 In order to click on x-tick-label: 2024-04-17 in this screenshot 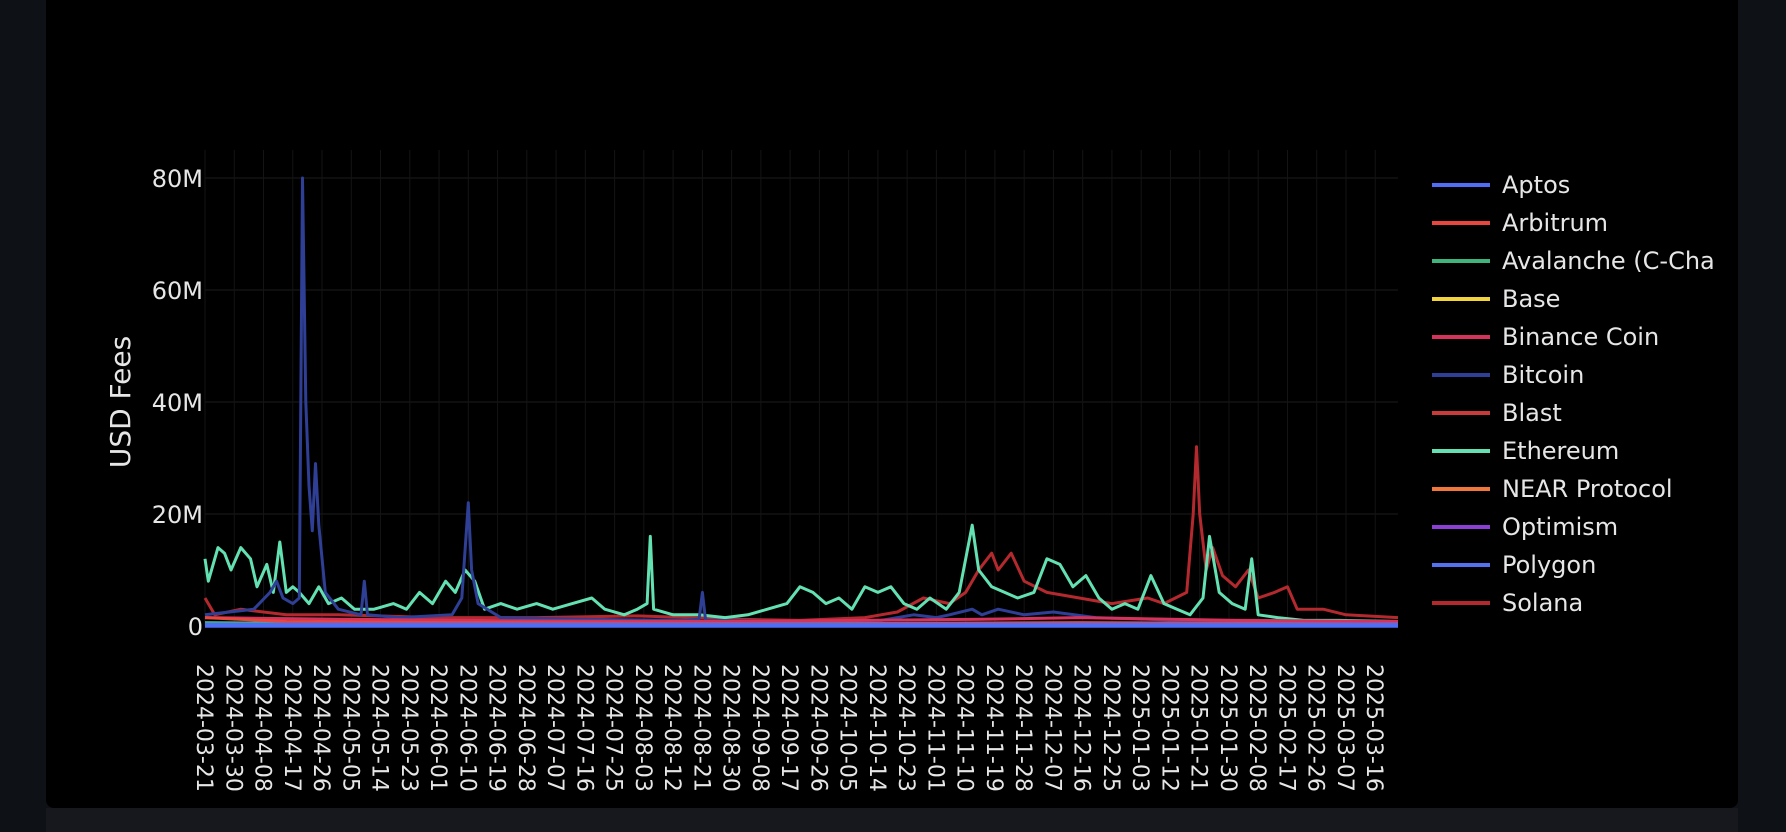, I will do `click(291, 728)`.